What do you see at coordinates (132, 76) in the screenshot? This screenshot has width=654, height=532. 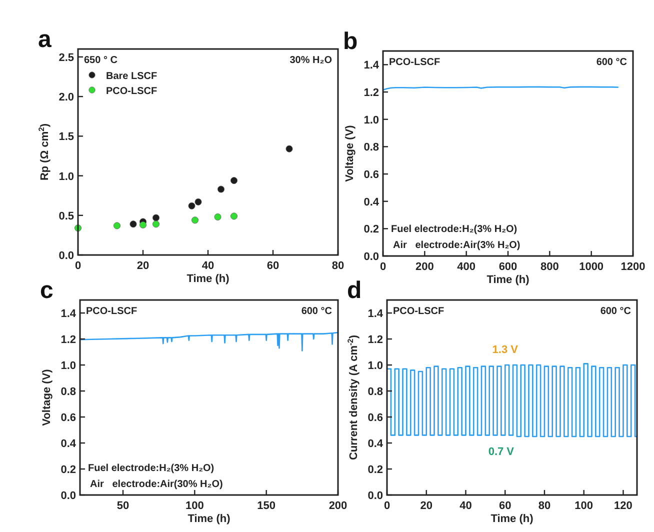 I see `legend-label: Bare LSCF` at bounding box center [132, 76].